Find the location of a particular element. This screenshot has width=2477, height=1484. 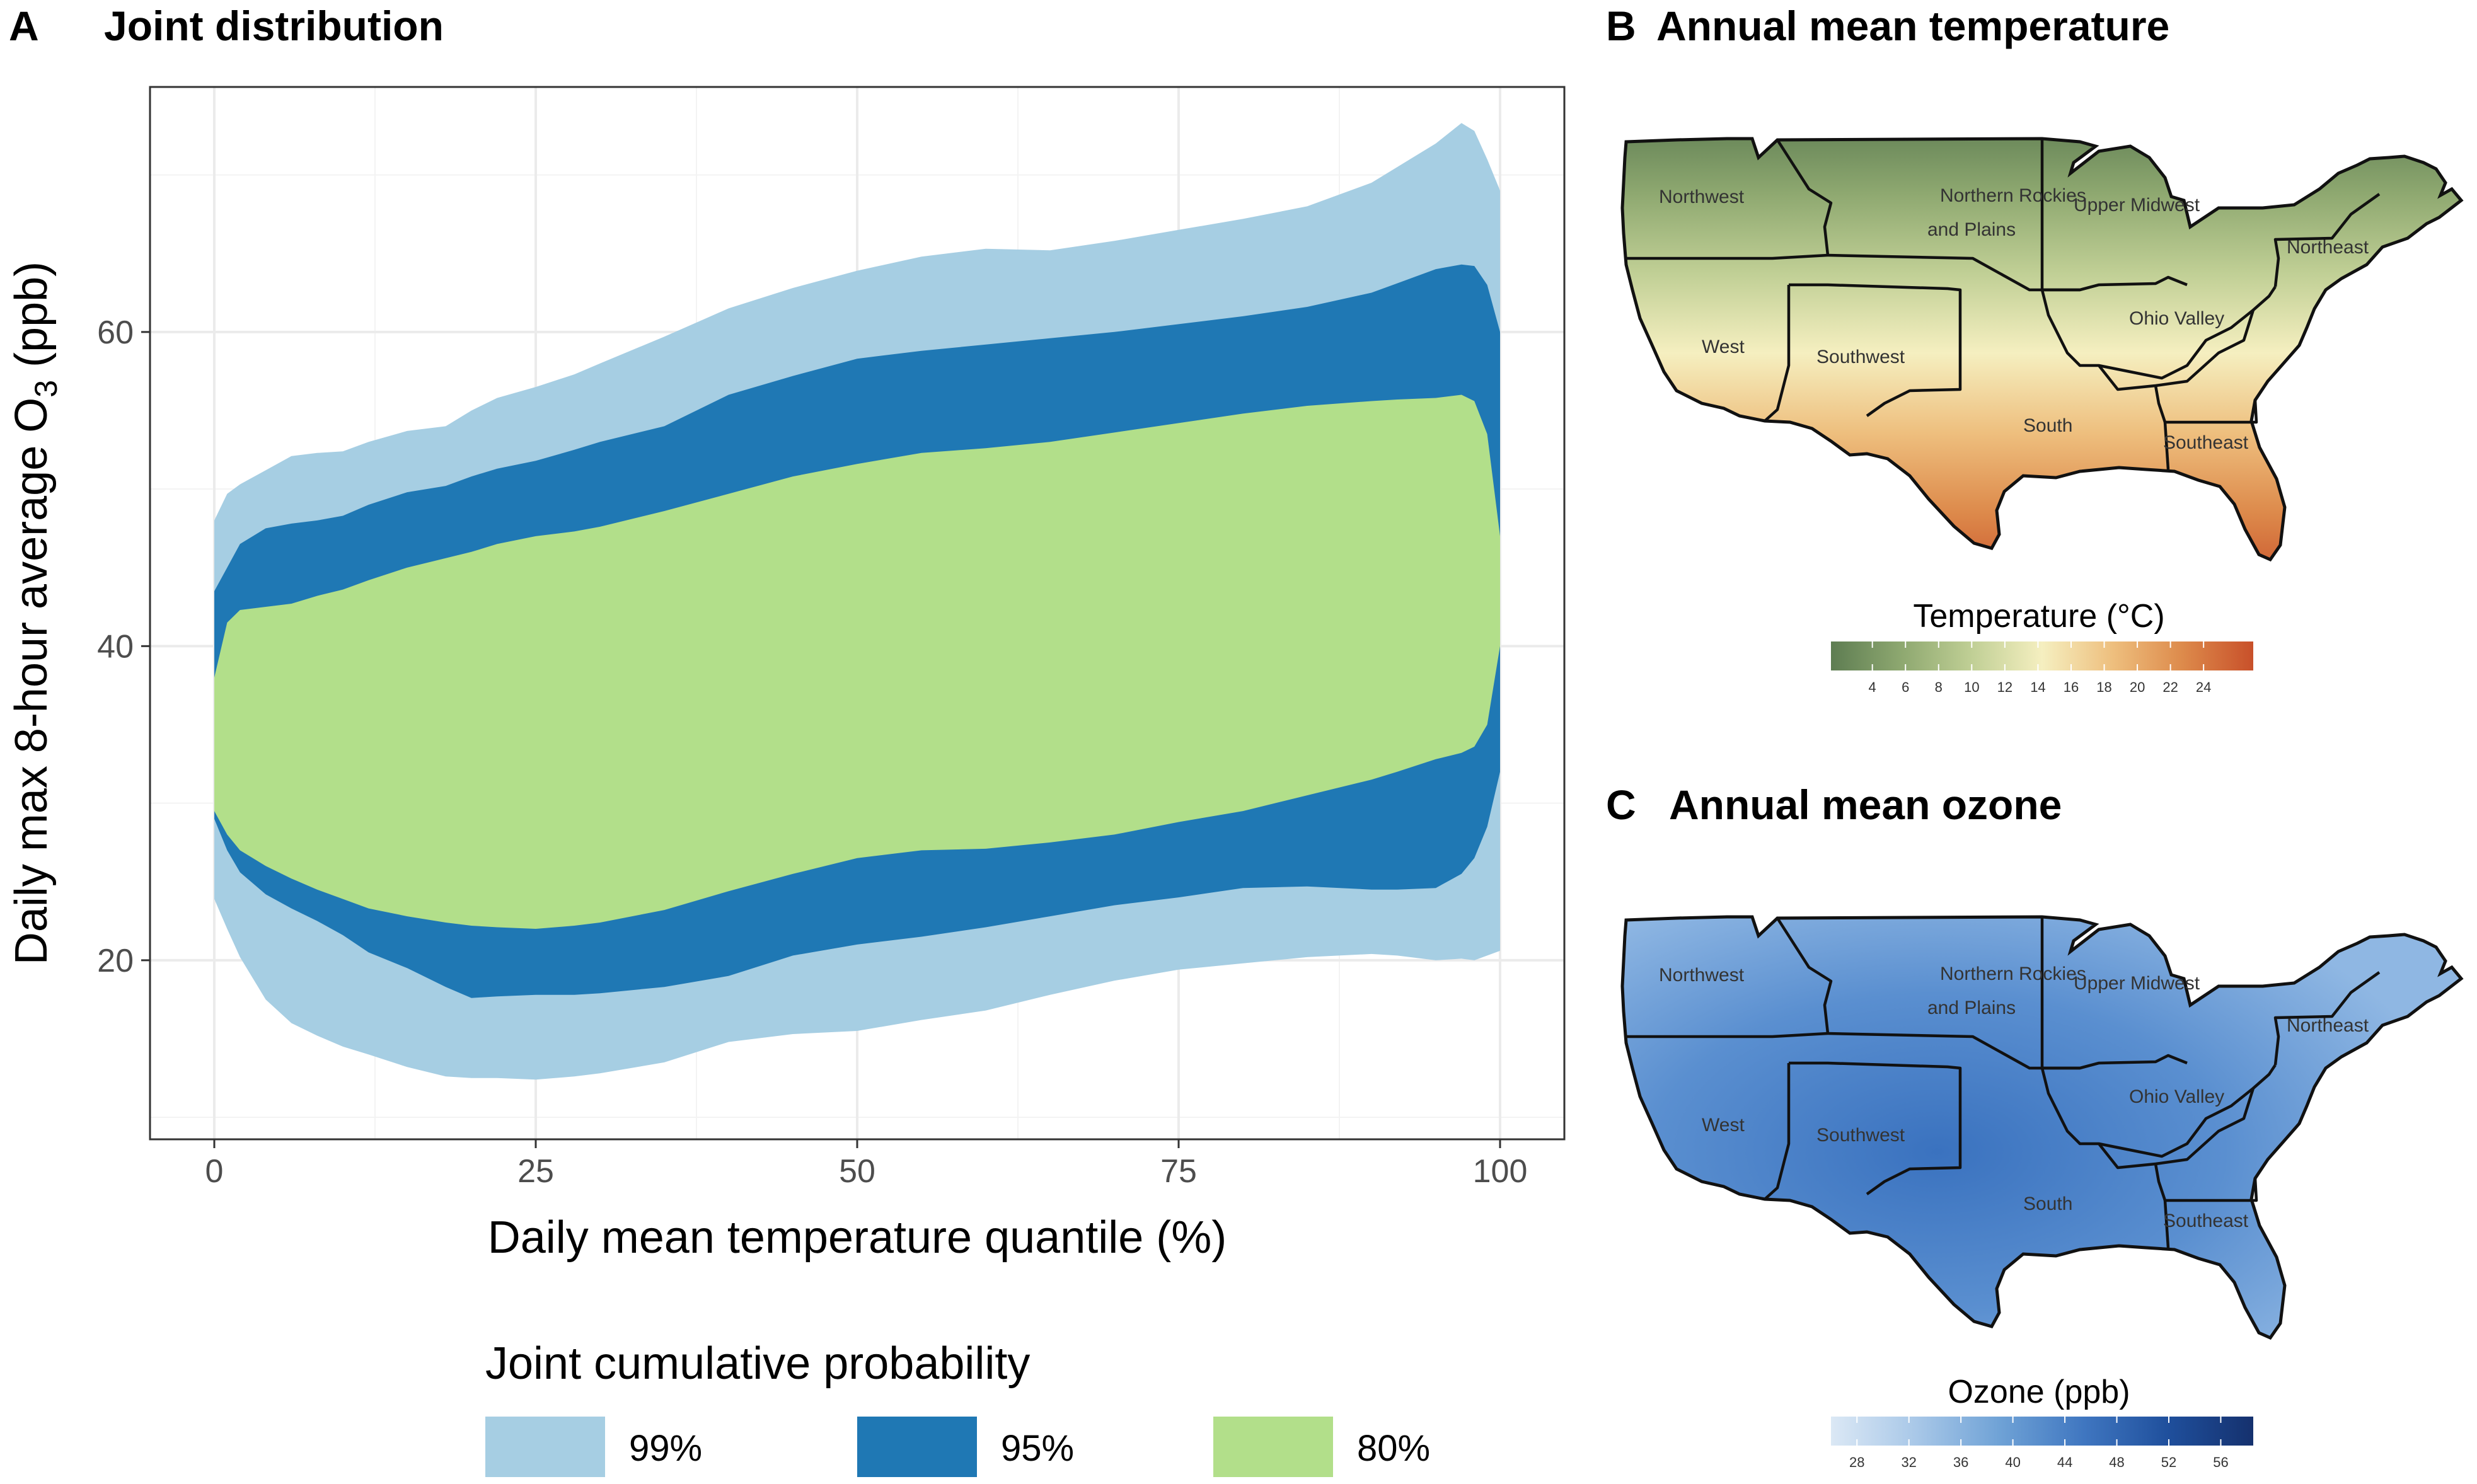

ozone-colorbar: Ozone (ppb) 28 32 36 40 44 48 52 56 is located at coordinates (2042, 1422).